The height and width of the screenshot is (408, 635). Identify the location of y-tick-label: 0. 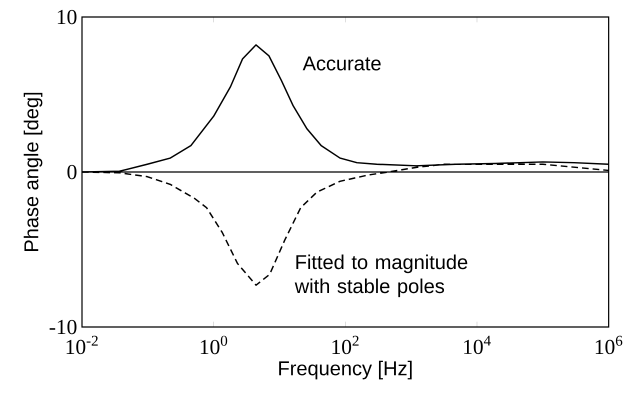
(71, 172).